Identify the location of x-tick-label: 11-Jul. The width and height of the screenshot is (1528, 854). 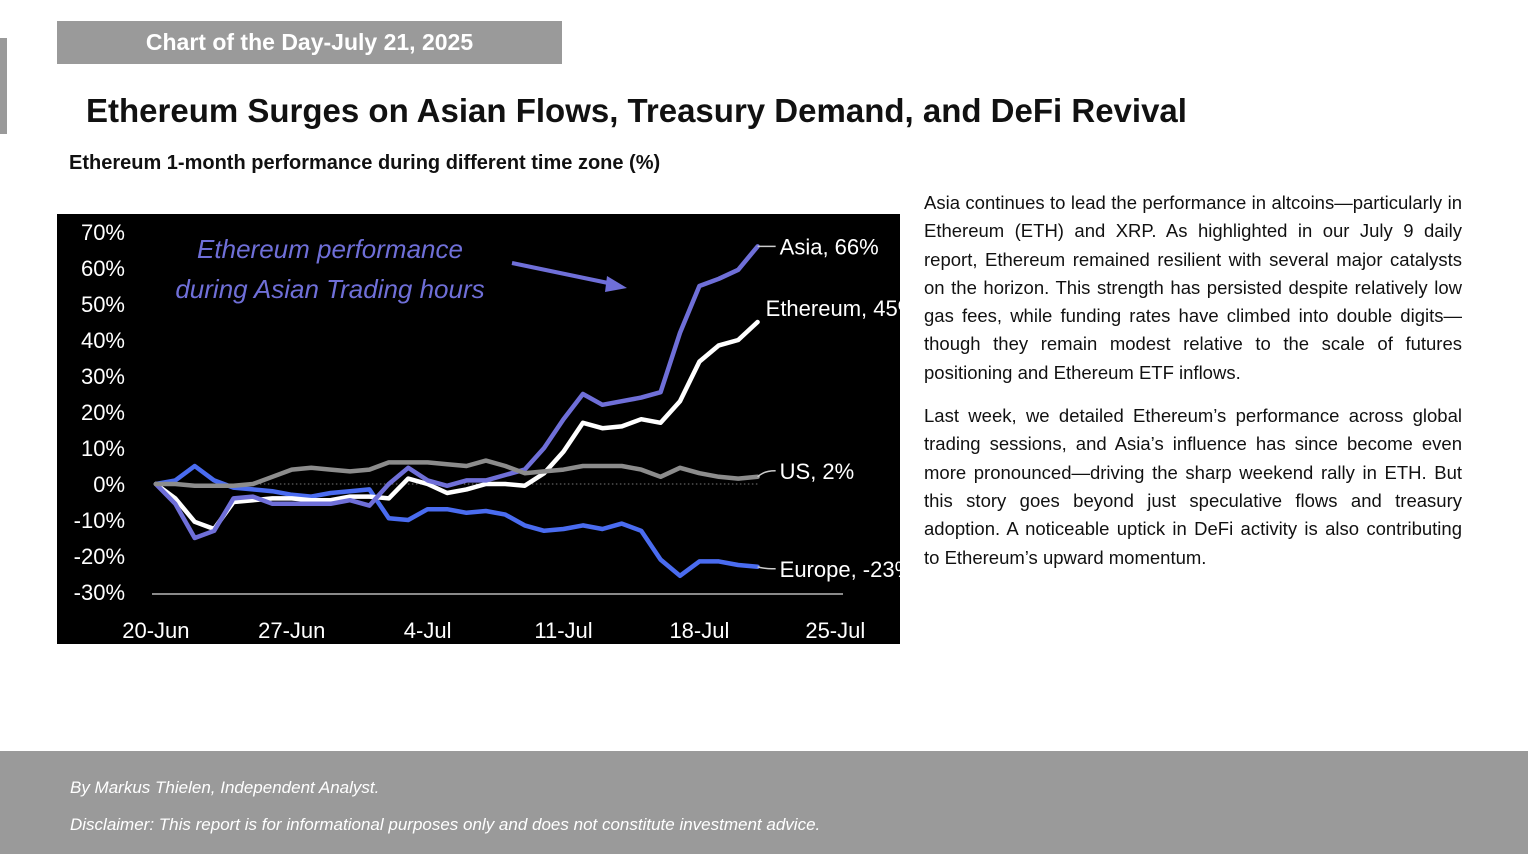
(563, 630).